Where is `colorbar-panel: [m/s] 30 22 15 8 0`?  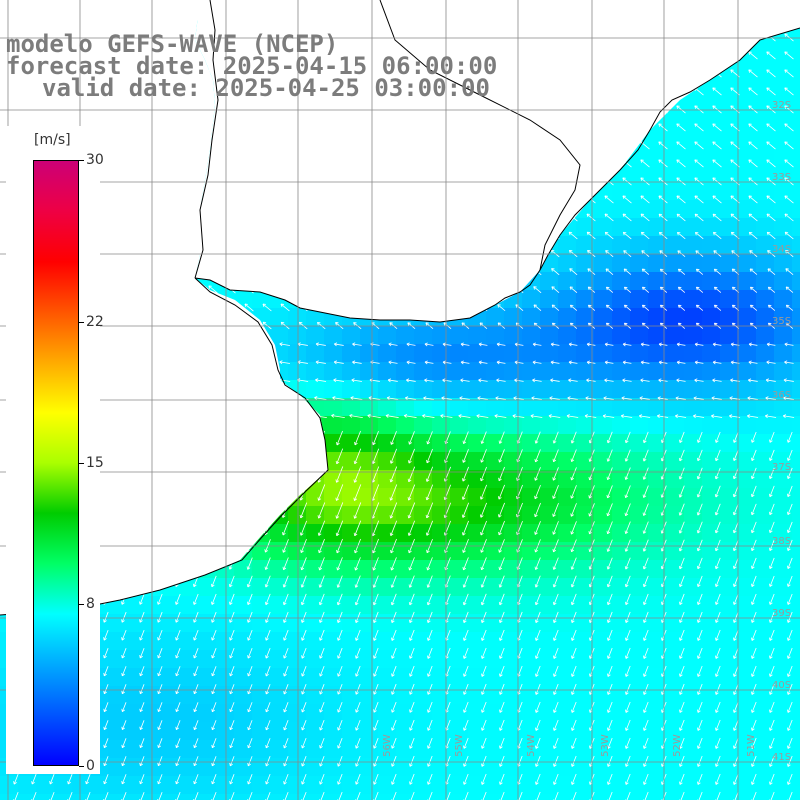
colorbar-panel: [m/s] 30 22 15 8 0 is located at coordinates (55, 450).